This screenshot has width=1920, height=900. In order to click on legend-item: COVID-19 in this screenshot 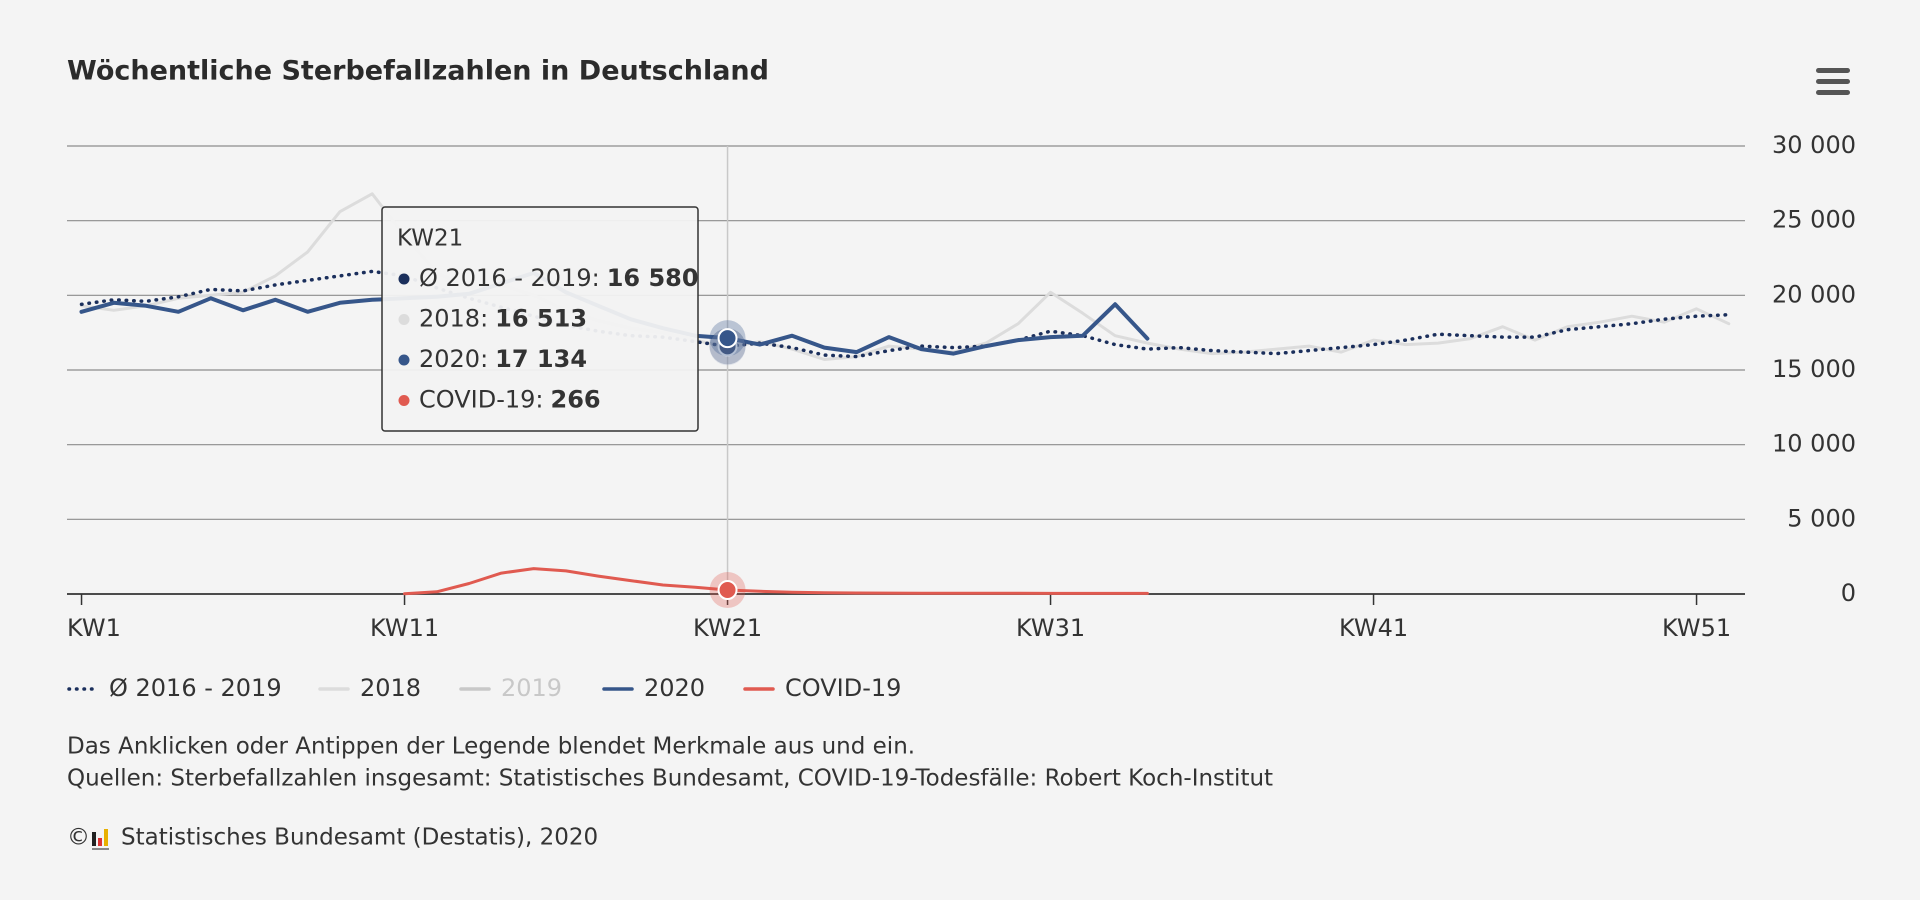, I will do `click(822, 688)`.